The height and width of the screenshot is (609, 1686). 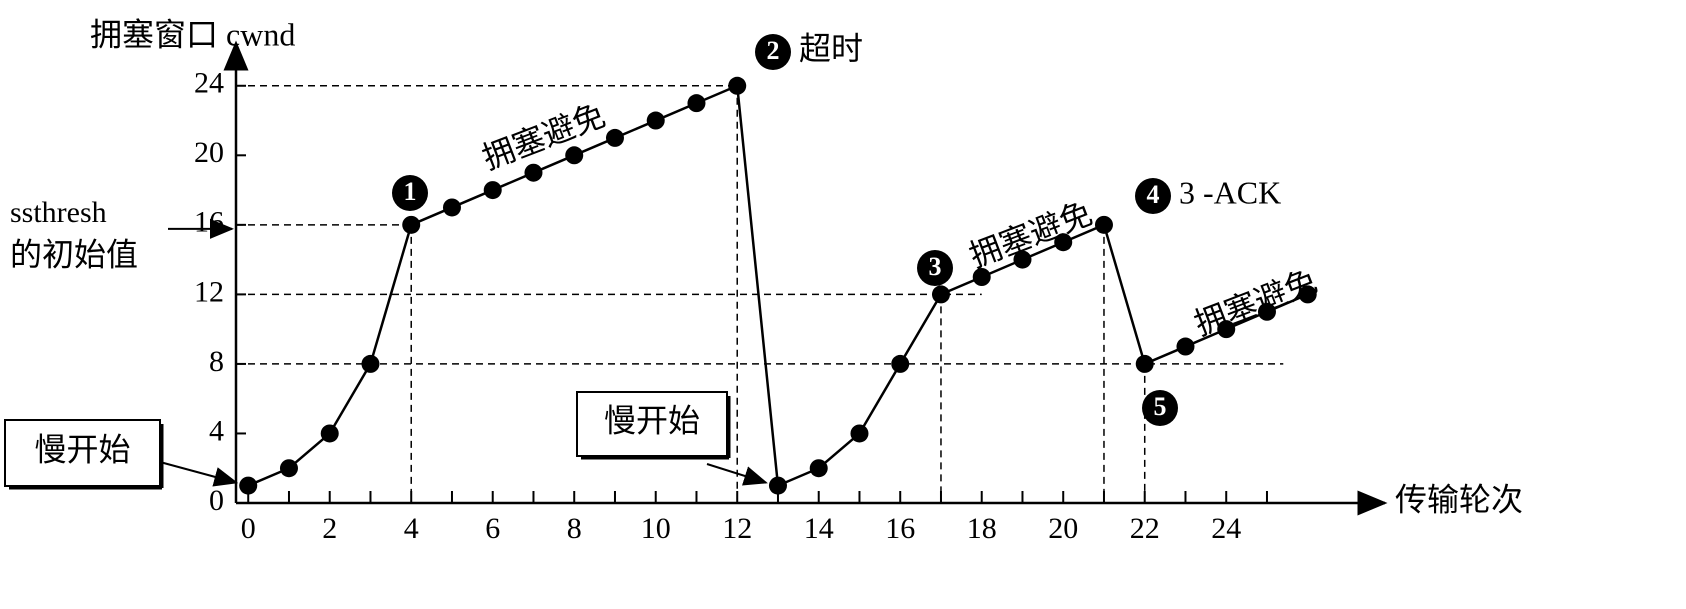 What do you see at coordinates (492, 528) in the screenshot?
I see `x-tick-label: 6` at bounding box center [492, 528].